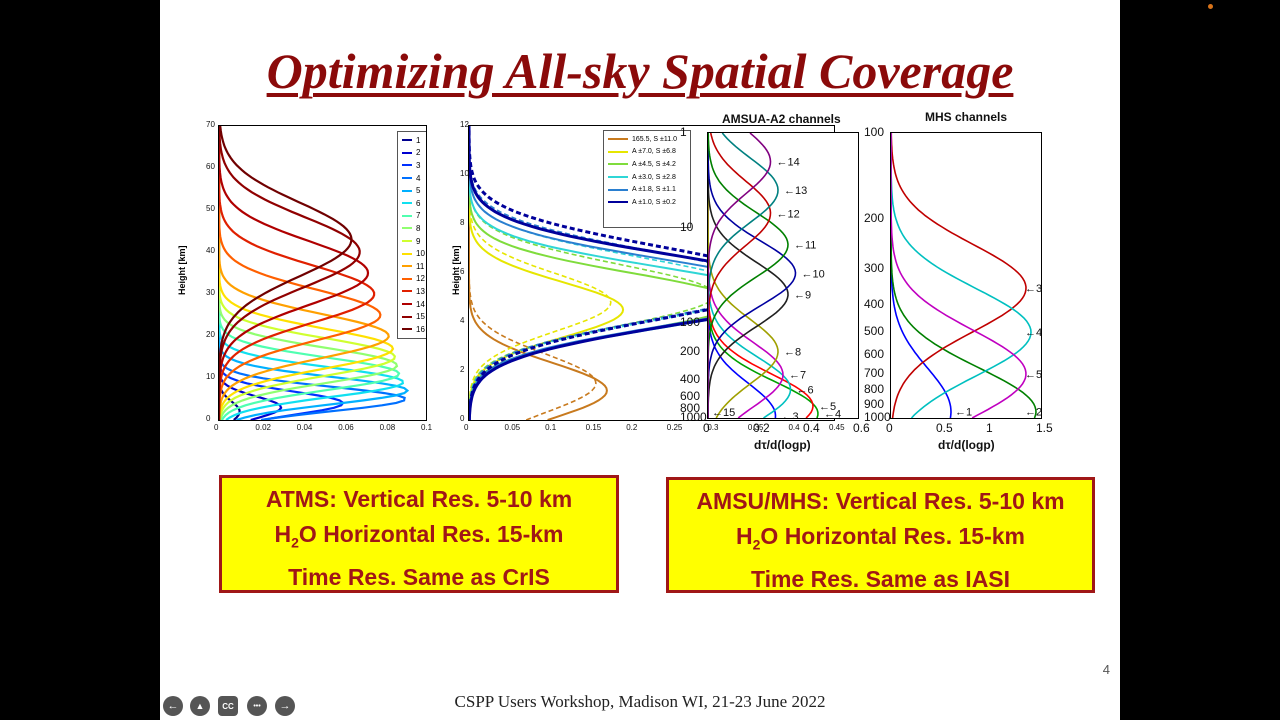  Describe the element at coordinates (880, 578) in the screenshot. I see `amsu-line-3: Time Res. Same as IASI` at that location.